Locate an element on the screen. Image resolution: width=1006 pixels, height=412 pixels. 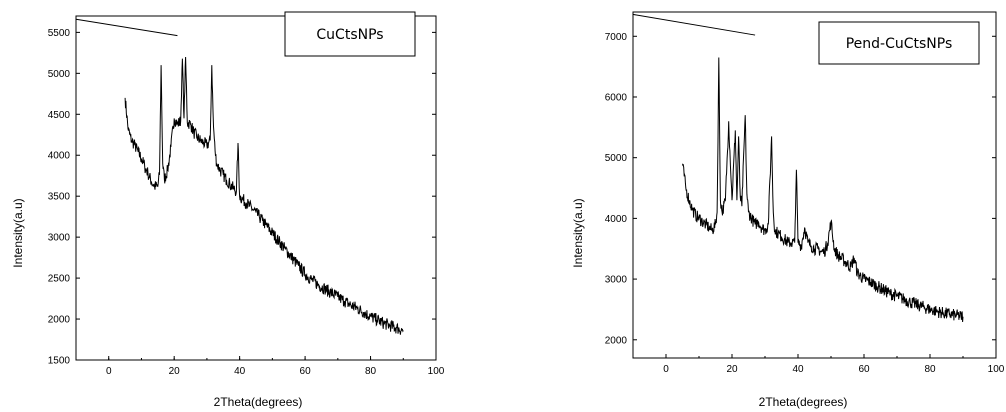
legend-label: Pend-CuCtsNPs is located at coordinates (899, 44).